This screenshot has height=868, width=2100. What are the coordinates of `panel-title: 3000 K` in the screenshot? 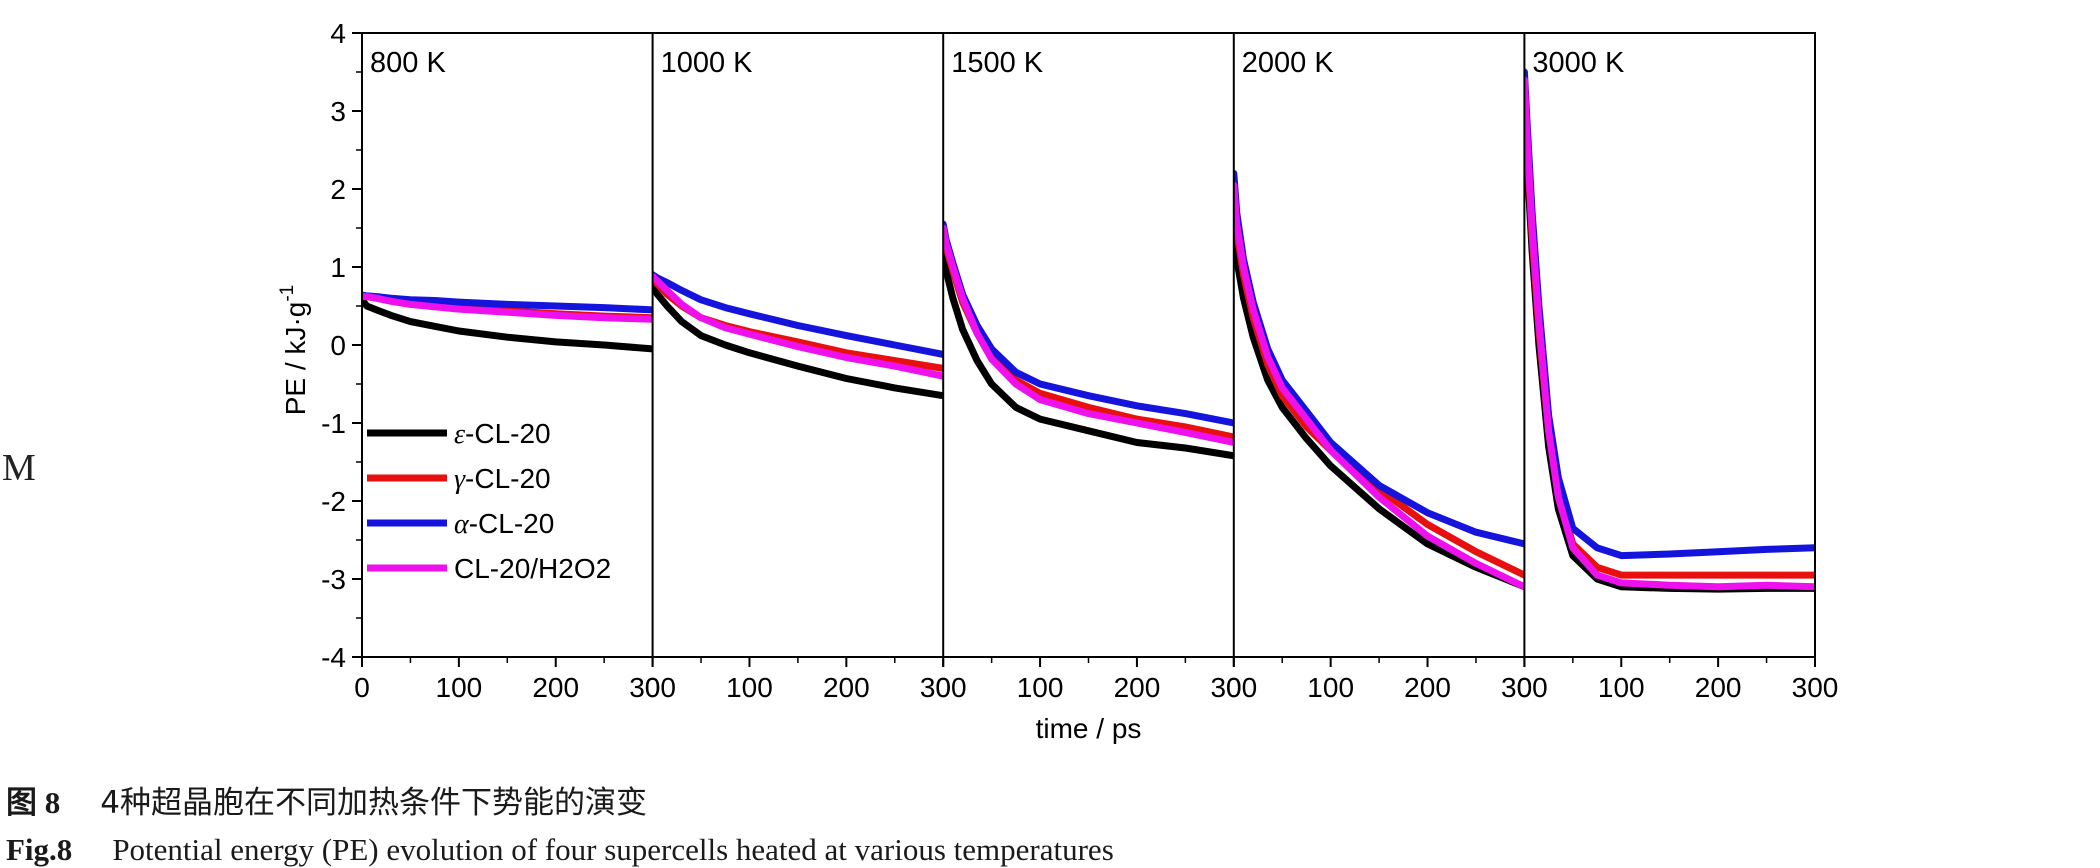 It's located at (1578, 63).